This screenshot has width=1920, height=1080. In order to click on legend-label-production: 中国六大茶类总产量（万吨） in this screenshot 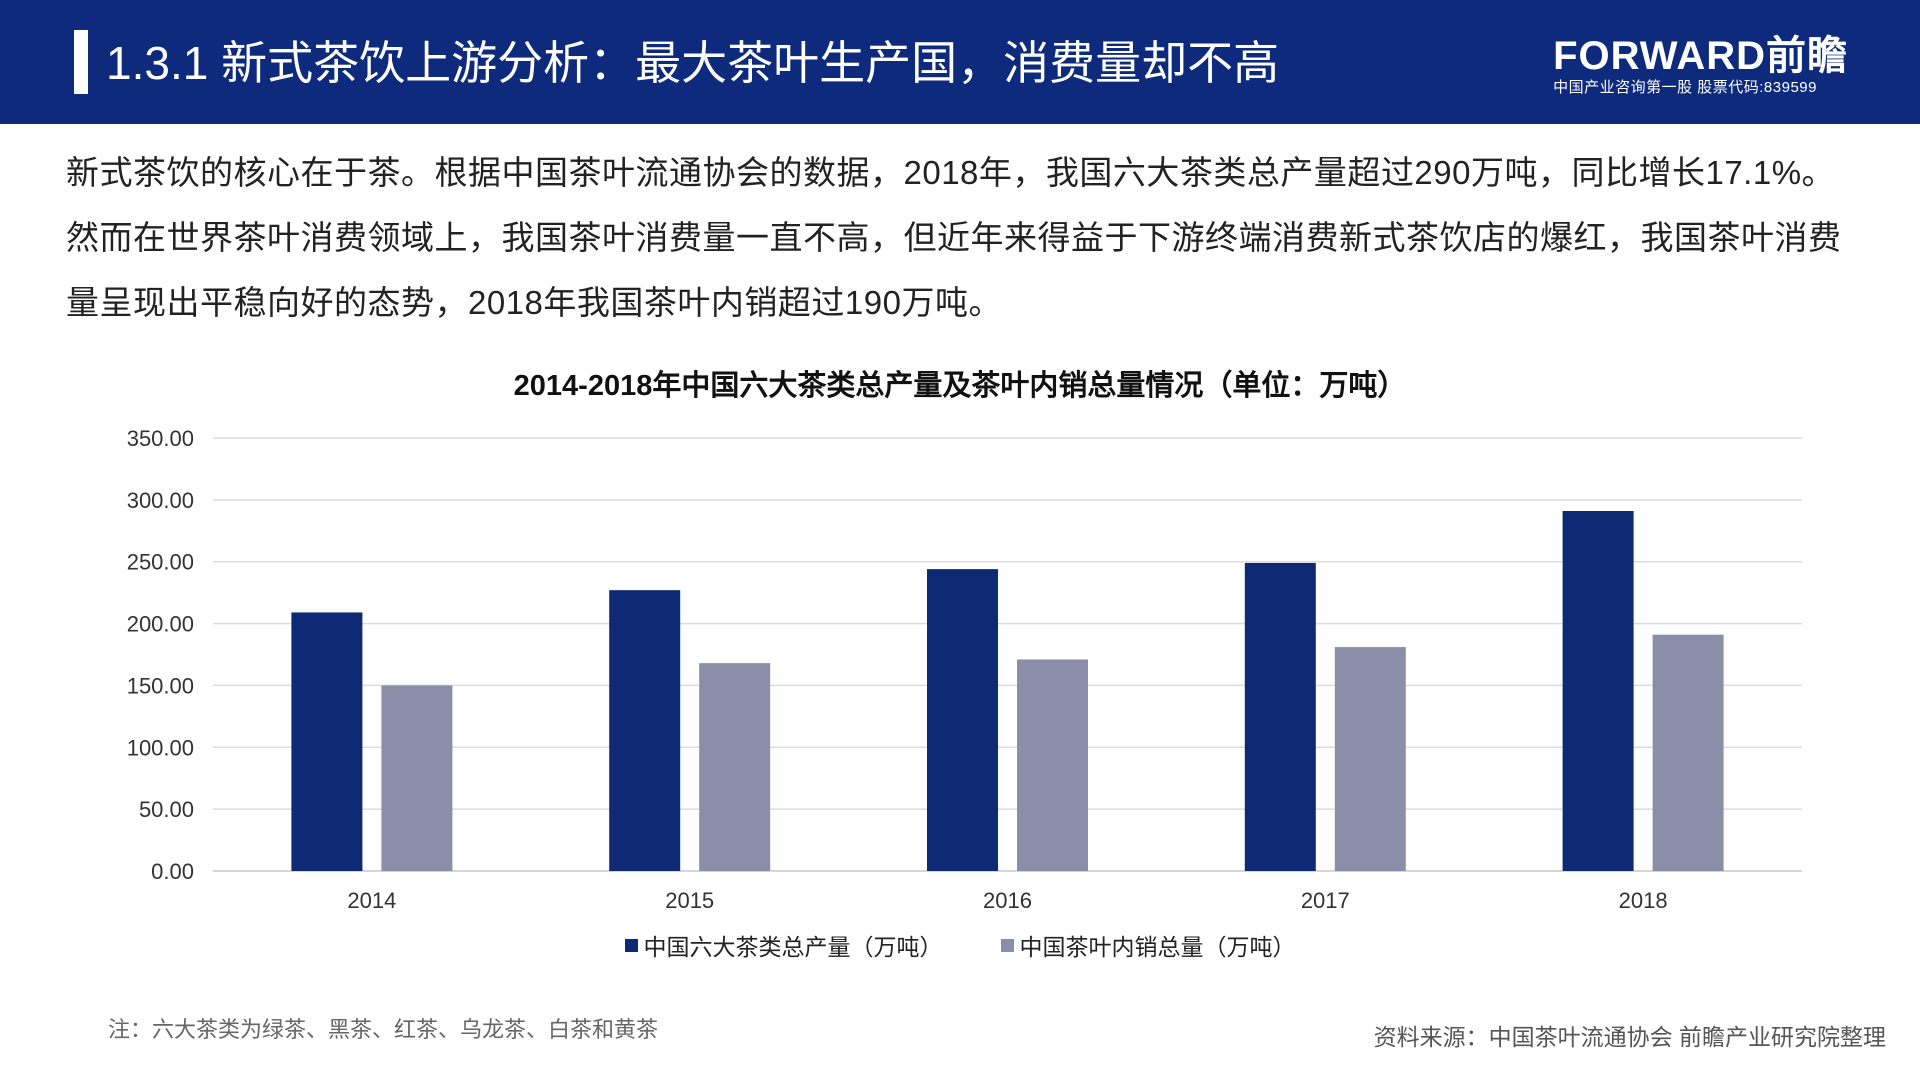, I will do `click(793, 947)`.